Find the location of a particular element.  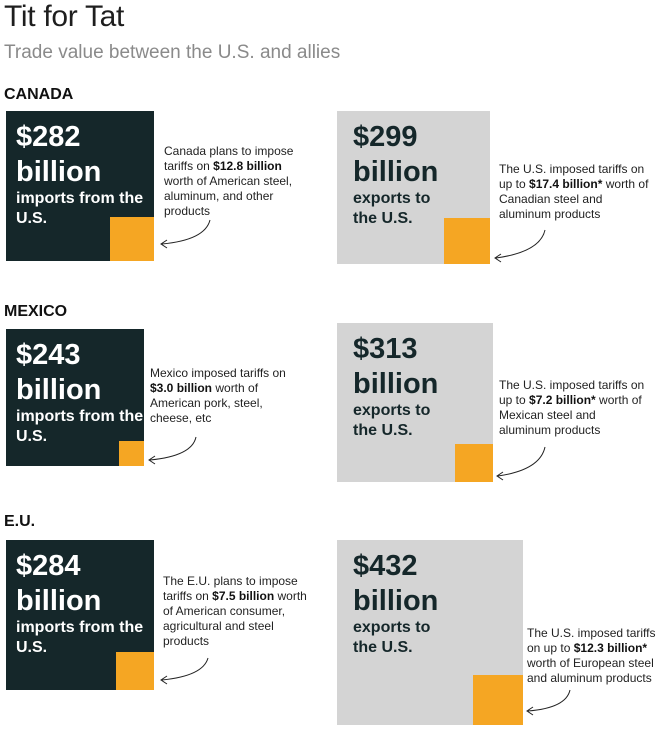

eu-exports-note-pre: The U.S. imposed tariffs on up to is located at coordinates (591, 640).